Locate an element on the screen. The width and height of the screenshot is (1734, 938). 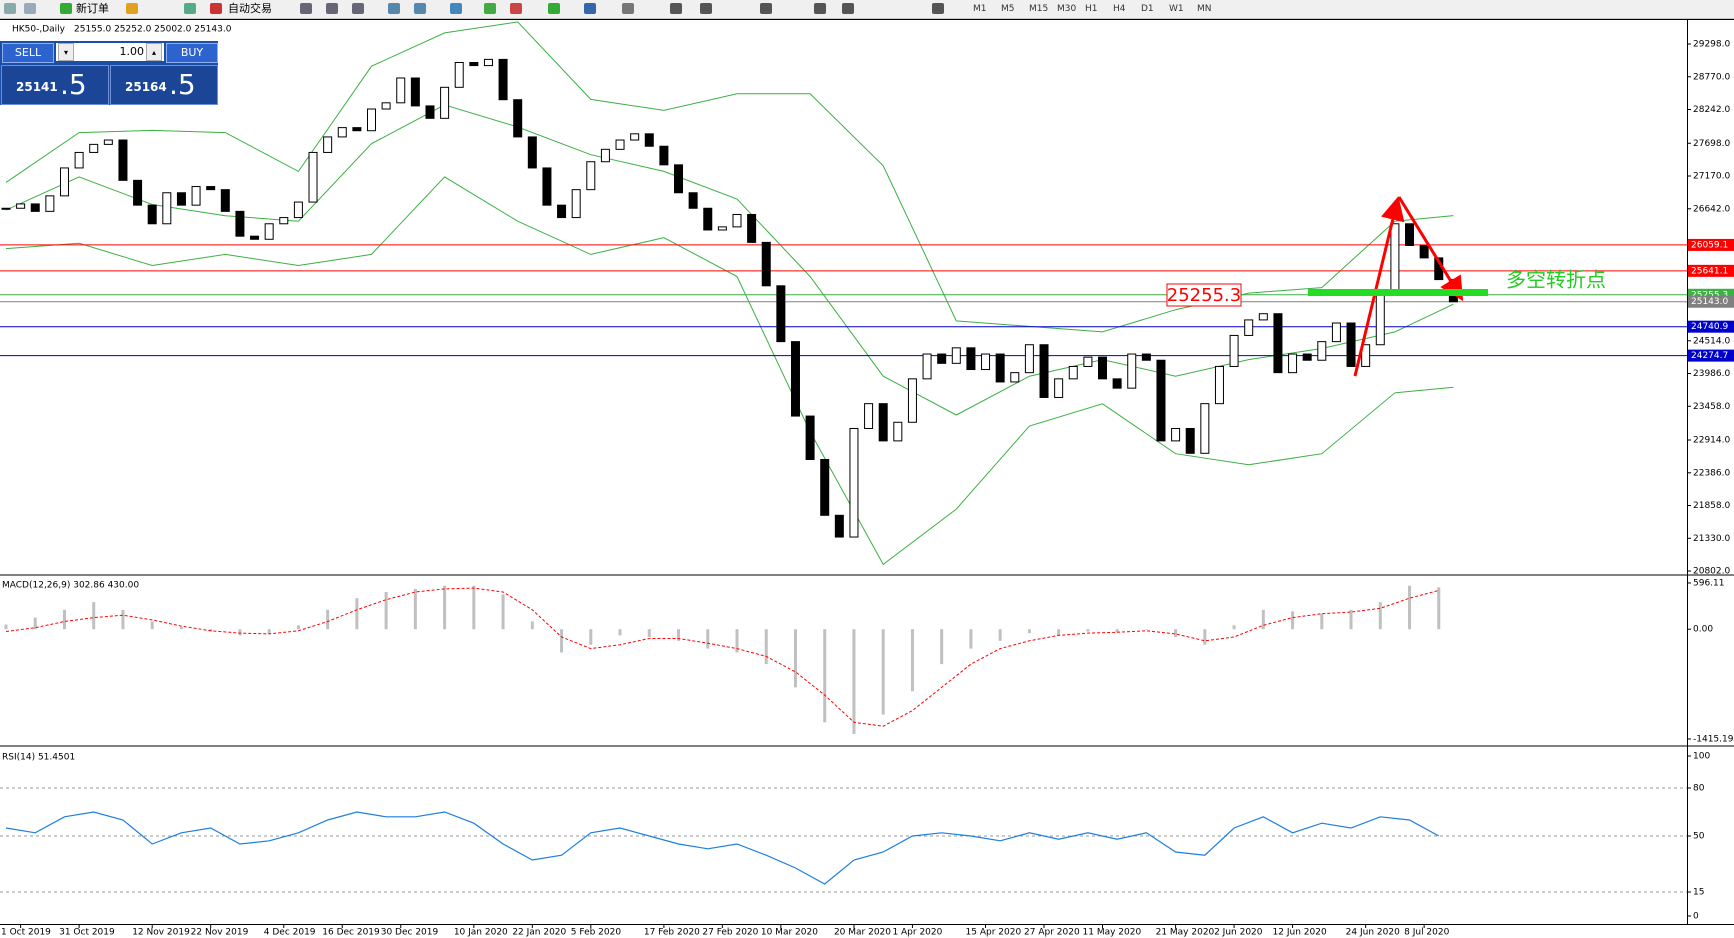
y-tick-label: 23986.0 is located at coordinates (1711, 374).